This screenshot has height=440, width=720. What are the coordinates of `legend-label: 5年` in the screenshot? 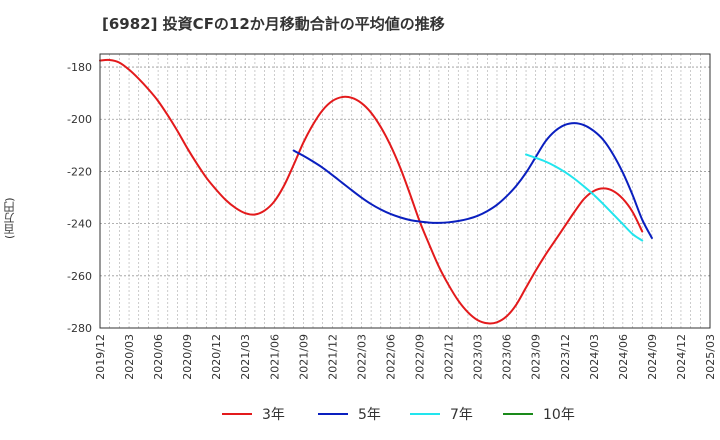 It's located at (369, 415).